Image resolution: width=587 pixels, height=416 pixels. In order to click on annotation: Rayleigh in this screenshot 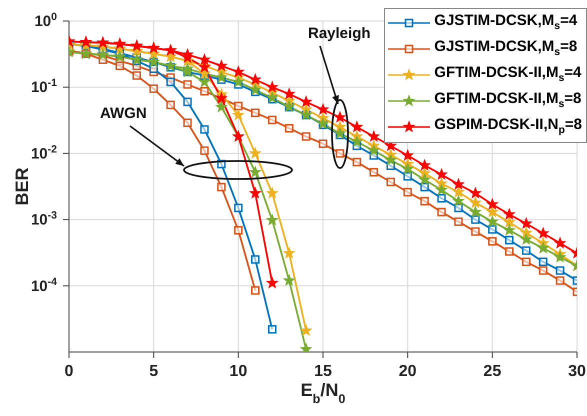, I will do `click(339, 33)`.